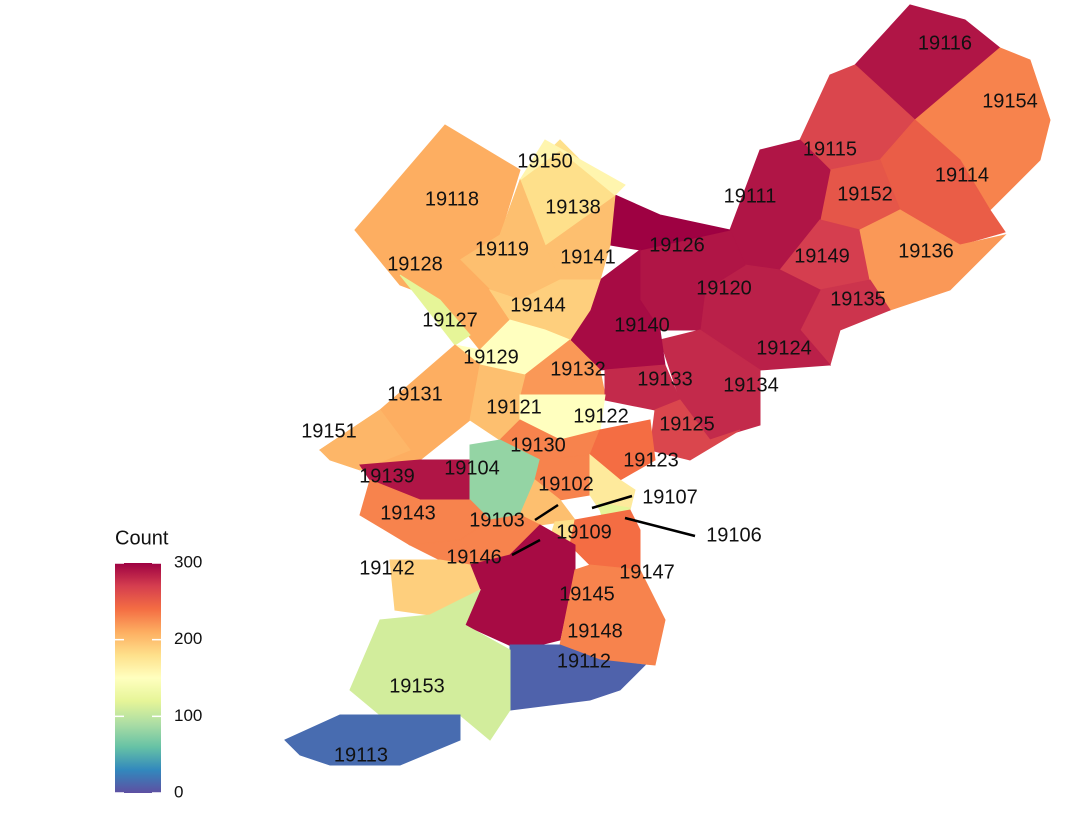 The image size is (1078, 826). What do you see at coordinates (573, 207) in the screenshot?
I see `zip-label: 19138` at bounding box center [573, 207].